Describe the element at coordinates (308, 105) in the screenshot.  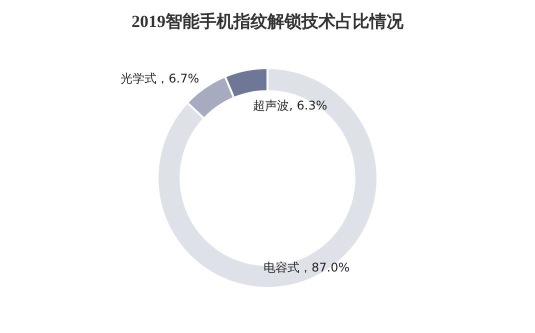
I see `data-label: , 6.3%` at that location.